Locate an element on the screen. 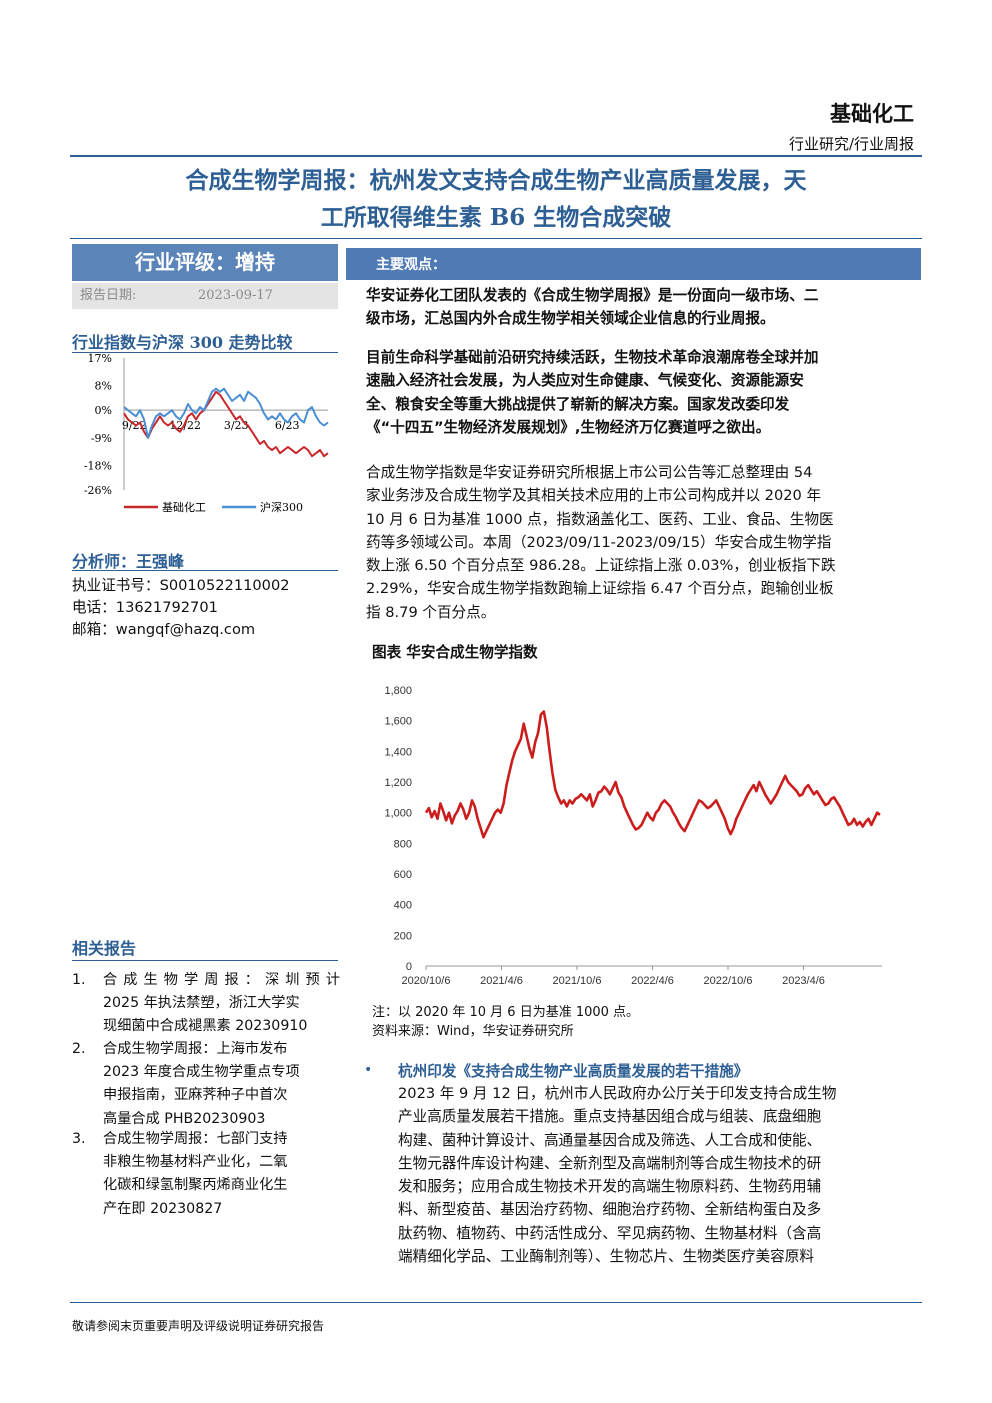  footer-rule is located at coordinates (496, 1302).